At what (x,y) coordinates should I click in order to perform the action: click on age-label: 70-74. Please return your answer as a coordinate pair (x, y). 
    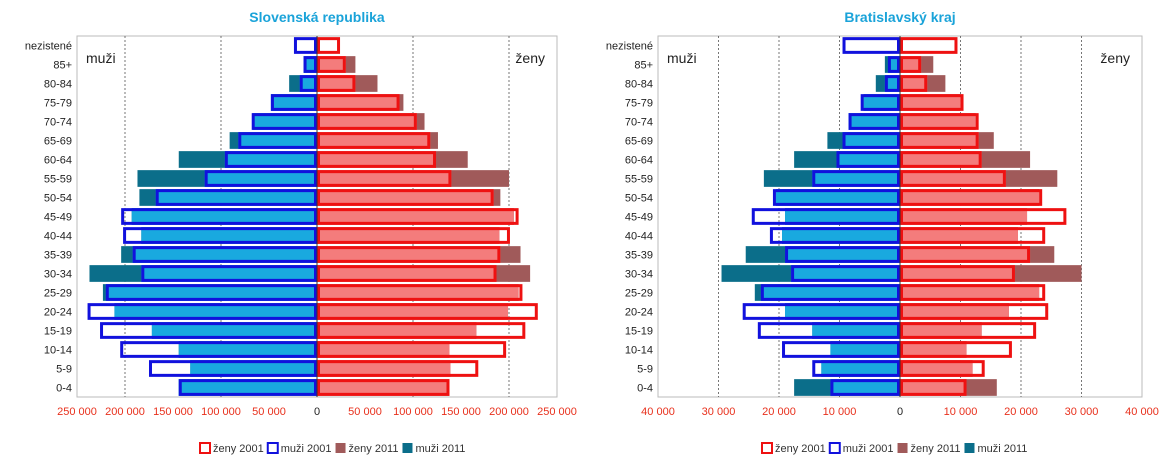
    Looking at the image, I should click on (639, 123).